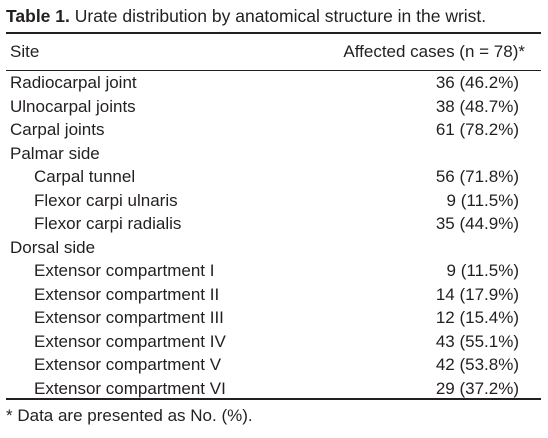 The image size is (548, 438). What do you see at coordinates (273, 318) in the screenshot?
I see `table-row: Extensor compartment III 12 (15.4%)` at bounding box center [273, 318].